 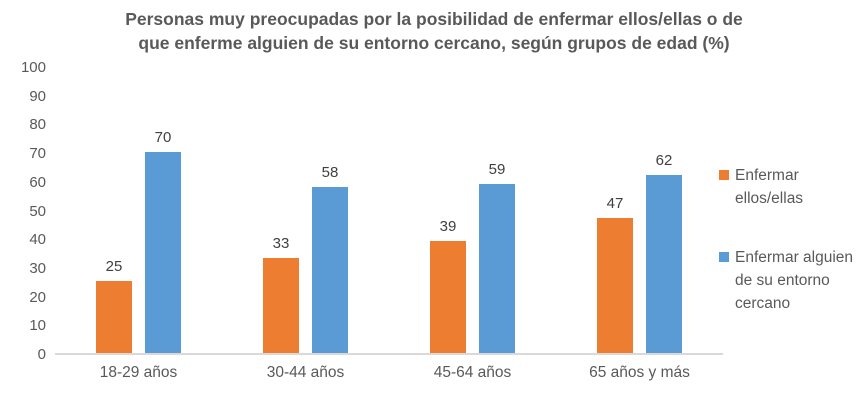 I want to click on legend-label: Enfermar ellos/ellas, so click(x=769, y=187).